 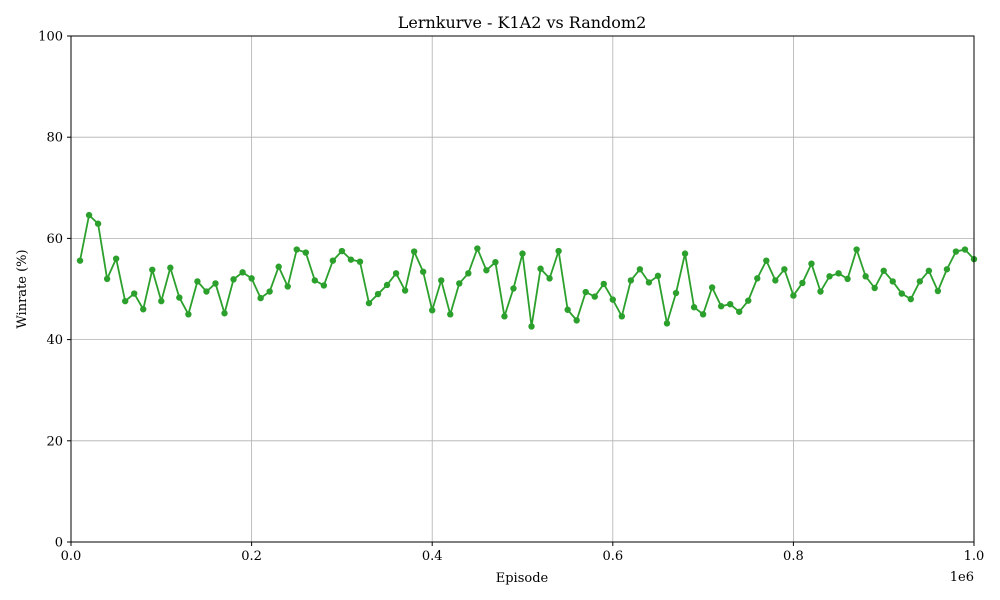 What do you see at coordinates (71, 556) in the screenshot?
I see `x-tick-label: 0.0` at bounding box center [71, 556].